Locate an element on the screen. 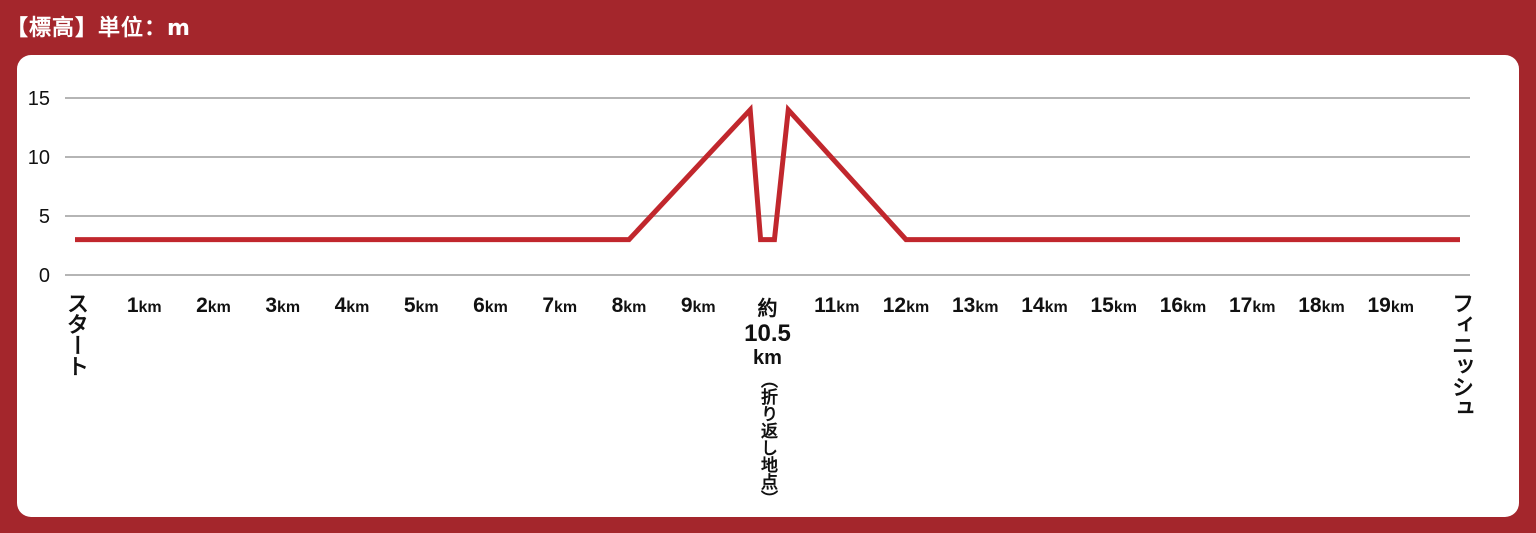 The height and width of the screenshot is (533, 1536). turnaround-label: 約 10.5 km （折り返し地点） is located at coordinates (767, 399).